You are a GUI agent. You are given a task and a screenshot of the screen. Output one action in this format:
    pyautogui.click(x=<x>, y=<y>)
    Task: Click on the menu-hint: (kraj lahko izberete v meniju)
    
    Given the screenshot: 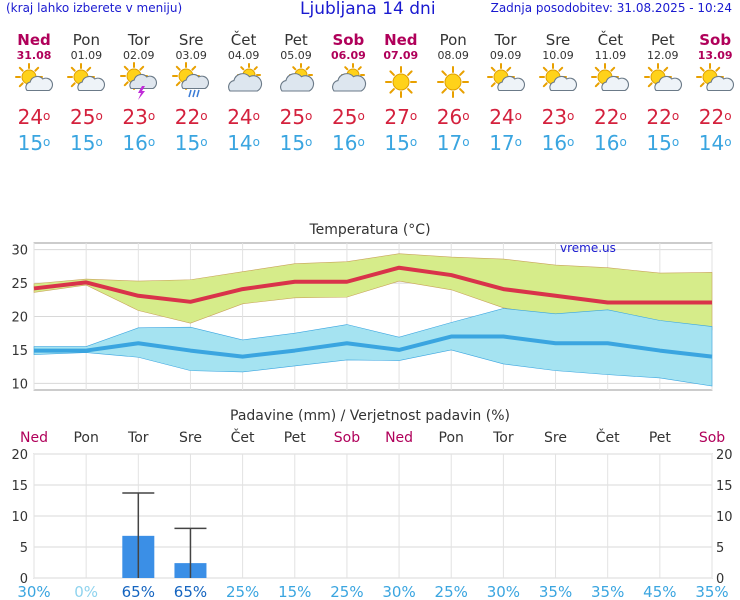 What is the action you would take?
    pyautogui.click(x=94, y=8)
    